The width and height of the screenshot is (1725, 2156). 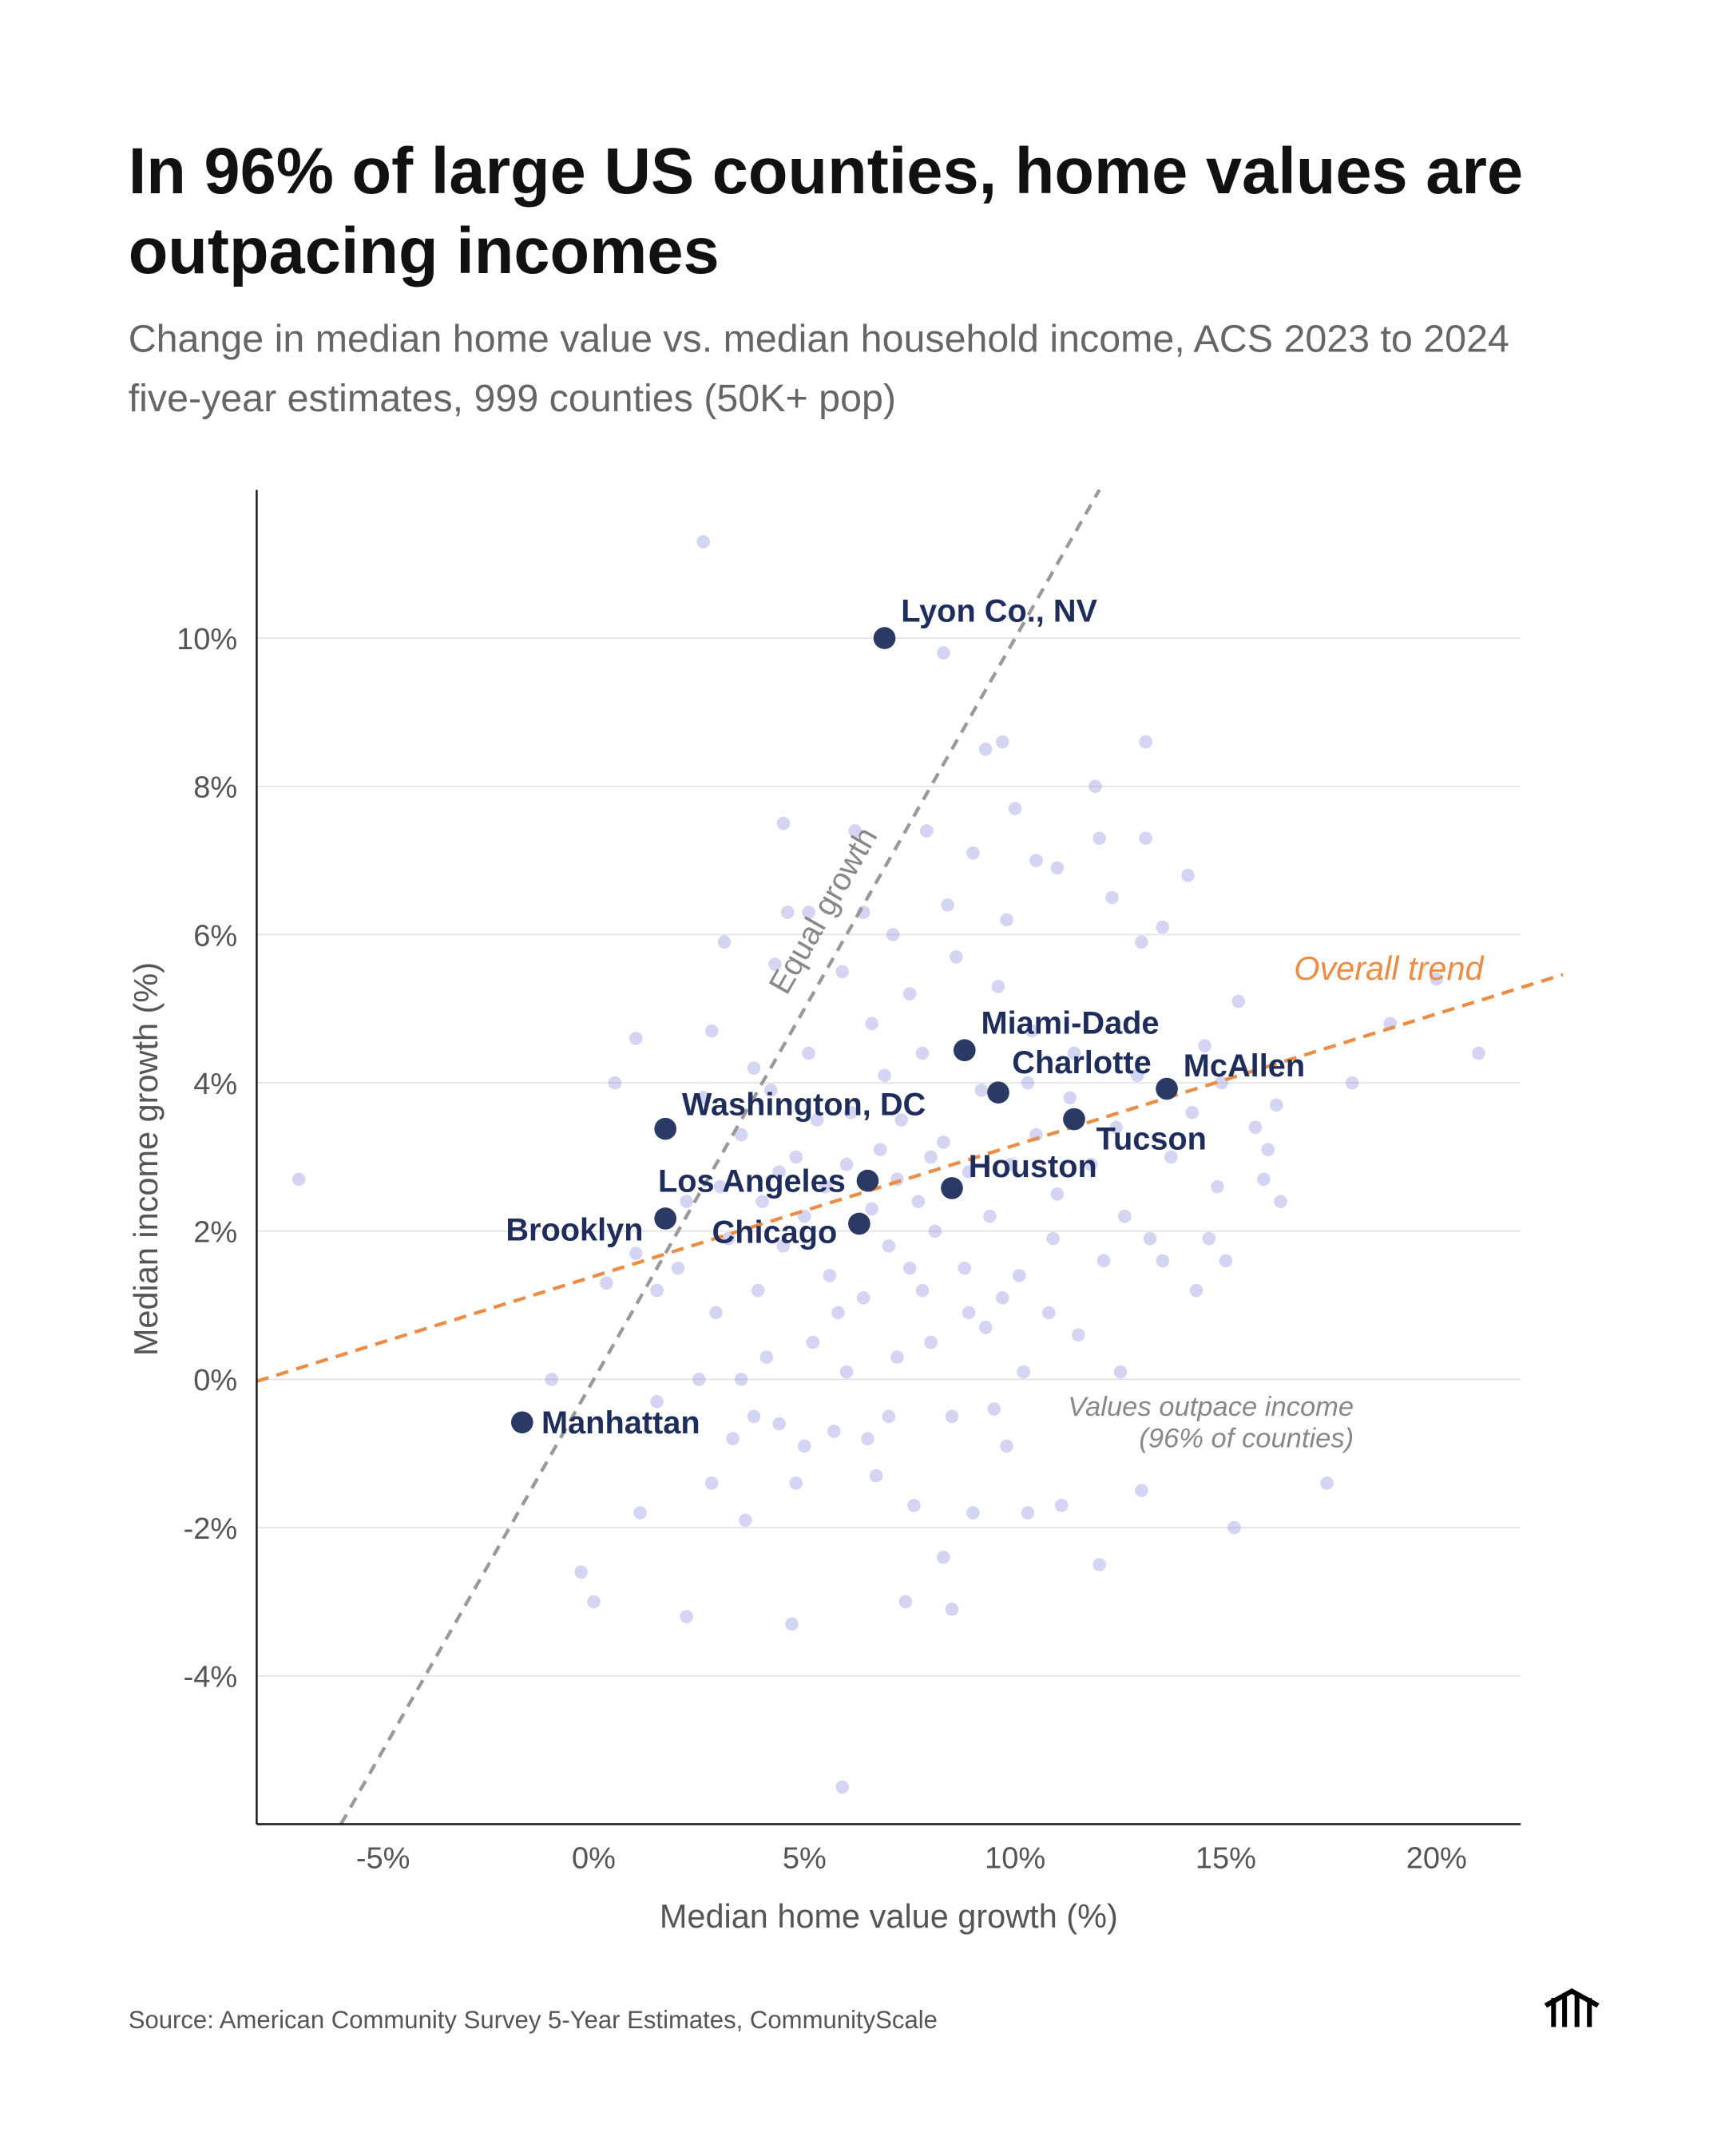 What do you see at coordinates (207, 639) in the screenshot?
I see `y-tick-label: 10%` at bounding box center [207, 639].